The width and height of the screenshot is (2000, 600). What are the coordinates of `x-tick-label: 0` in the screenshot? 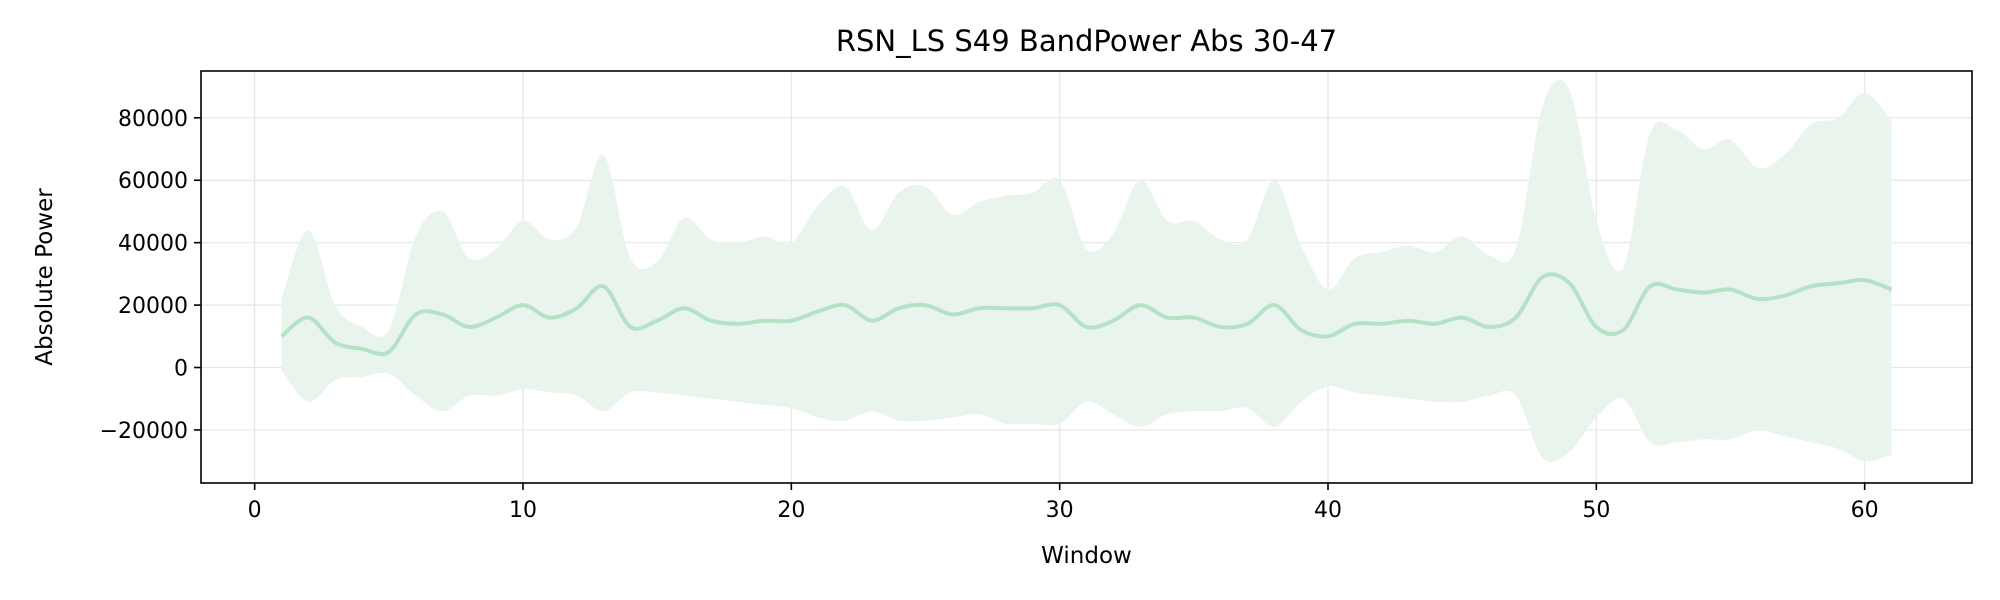 It's located at (255, 510).